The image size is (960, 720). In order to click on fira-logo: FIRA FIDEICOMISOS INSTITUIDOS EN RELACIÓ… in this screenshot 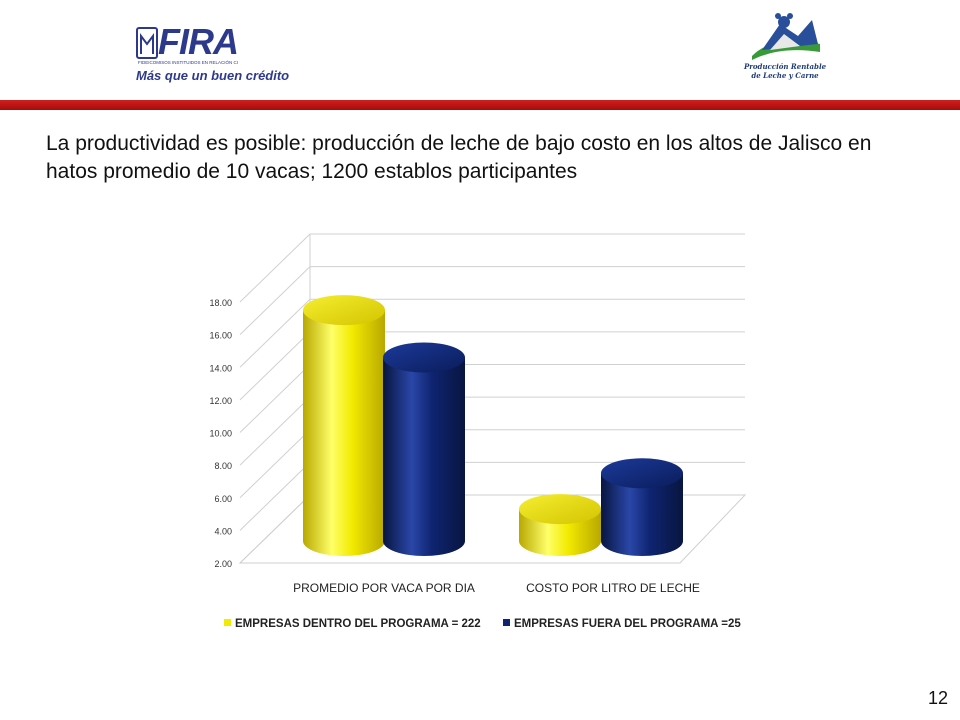, I will do `click(211, 53)`.